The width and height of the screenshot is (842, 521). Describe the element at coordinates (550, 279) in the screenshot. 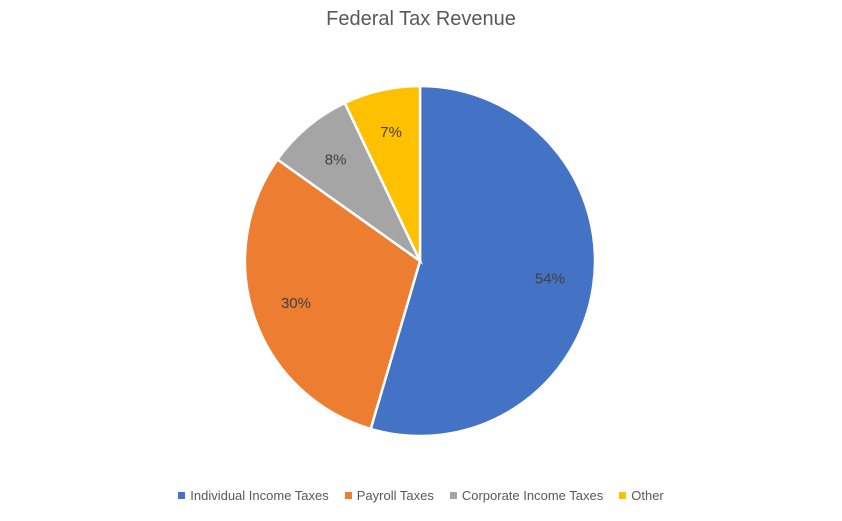

I see `data-label: 54%` at that location.